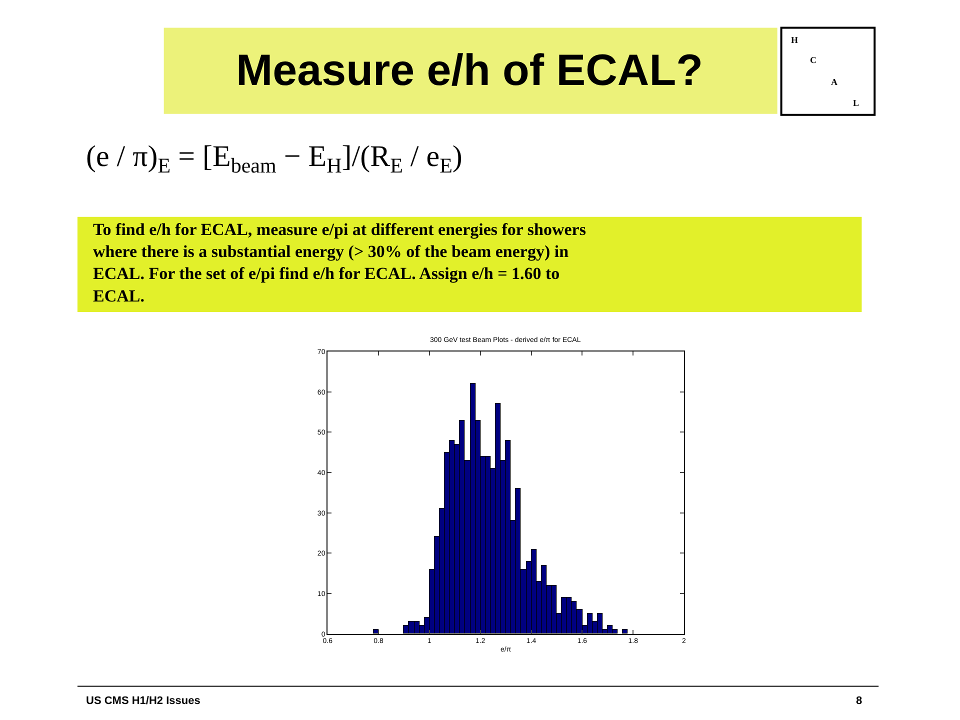 This screenshot has height=720, width=960. Describe the element at coordinates (859, 701) in the screenshot. I see `text: 8` at that location.